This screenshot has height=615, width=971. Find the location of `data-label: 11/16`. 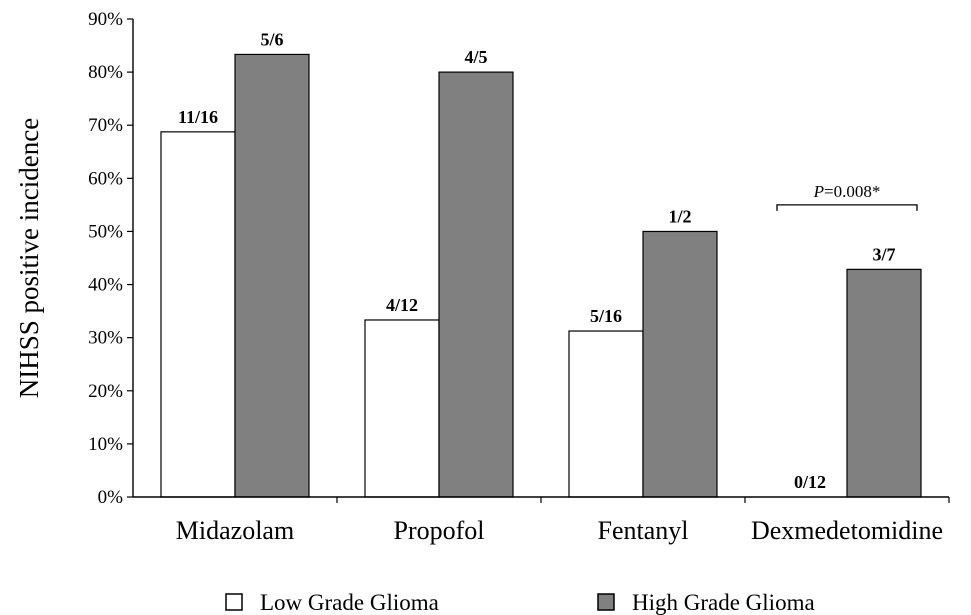

data-label: 11/16 is located at coordinates (198, 117).